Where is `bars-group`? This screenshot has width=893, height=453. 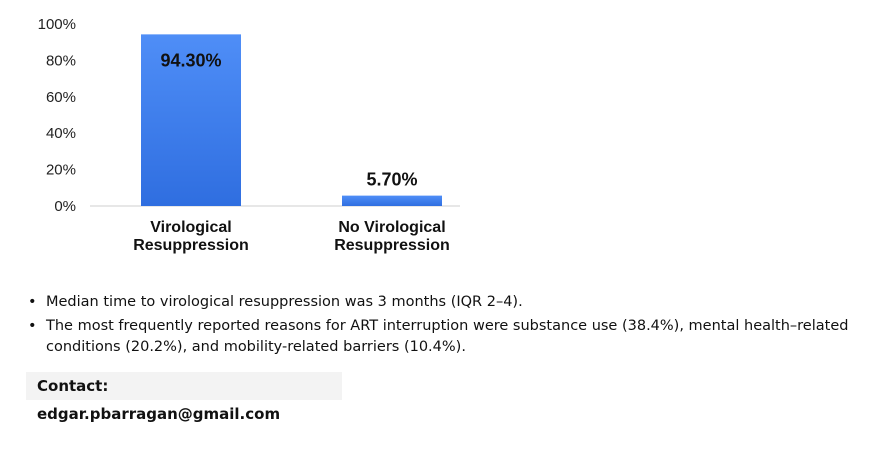
bars-group is located at coordinates (291, 120).